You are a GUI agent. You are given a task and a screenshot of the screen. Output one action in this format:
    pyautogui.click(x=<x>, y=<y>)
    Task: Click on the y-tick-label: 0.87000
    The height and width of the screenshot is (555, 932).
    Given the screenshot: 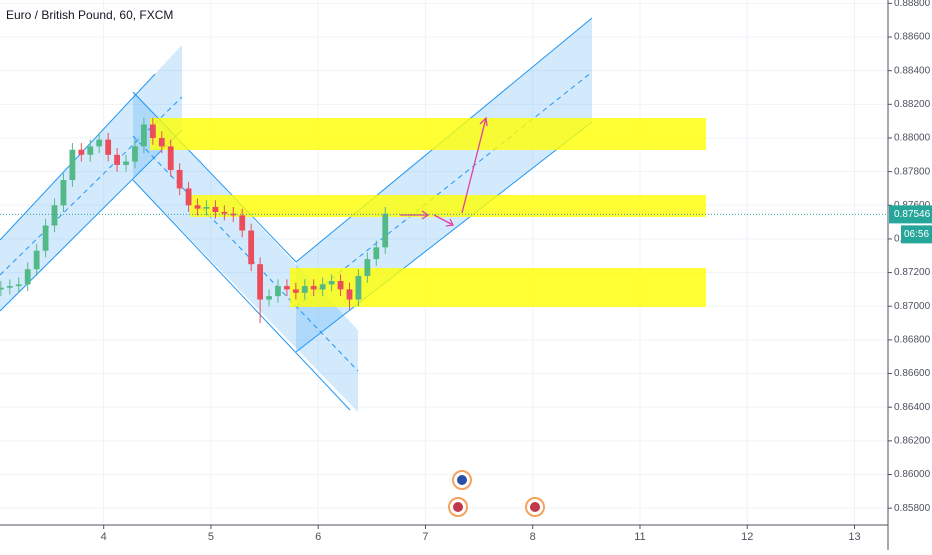 What is the action you would take?
    pyautogui.click(x=912, y=306)
    